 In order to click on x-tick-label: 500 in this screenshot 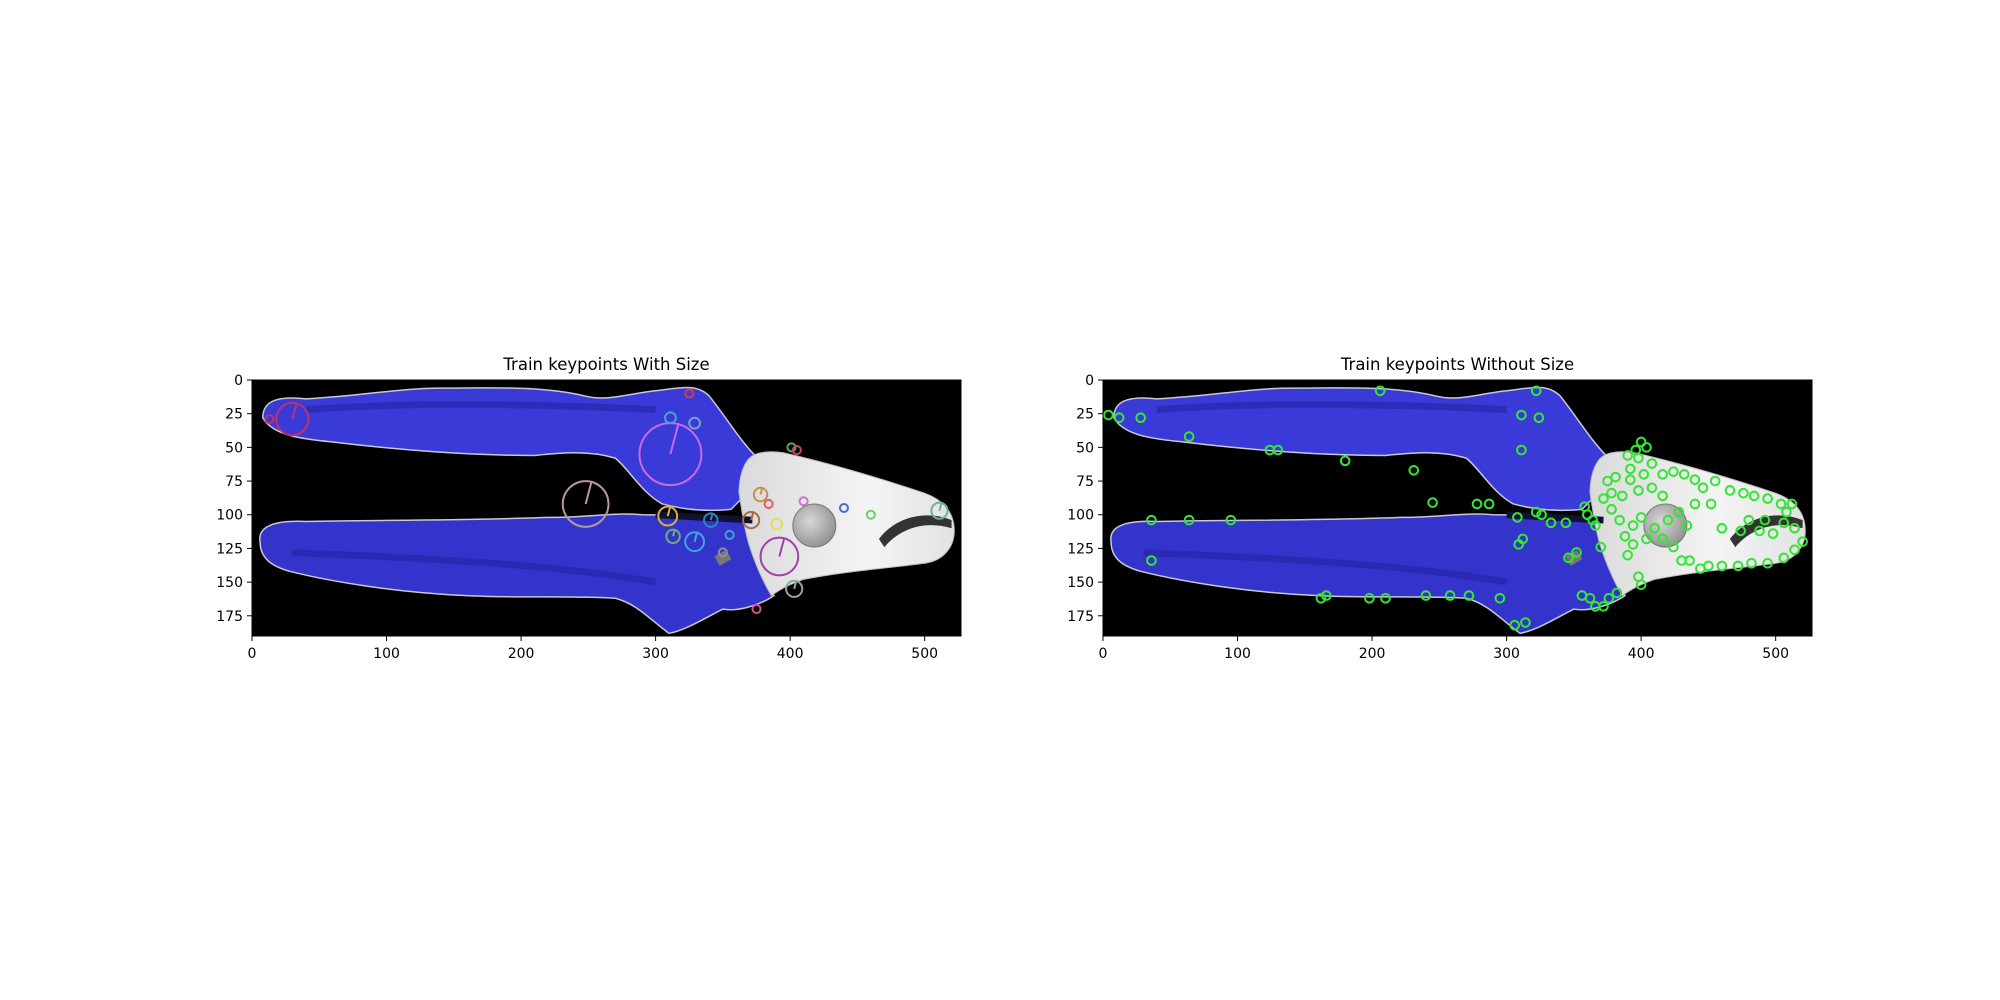, I will do `click(1775, 654)`.